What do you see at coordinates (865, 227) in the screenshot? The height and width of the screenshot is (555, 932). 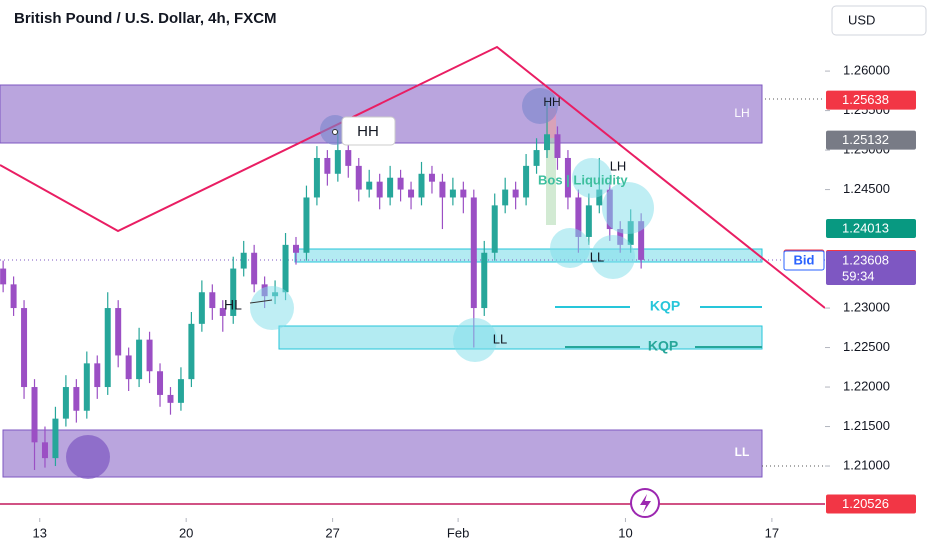 I see `price-tag-label: 1.24013` at bounding box center [865, 227].